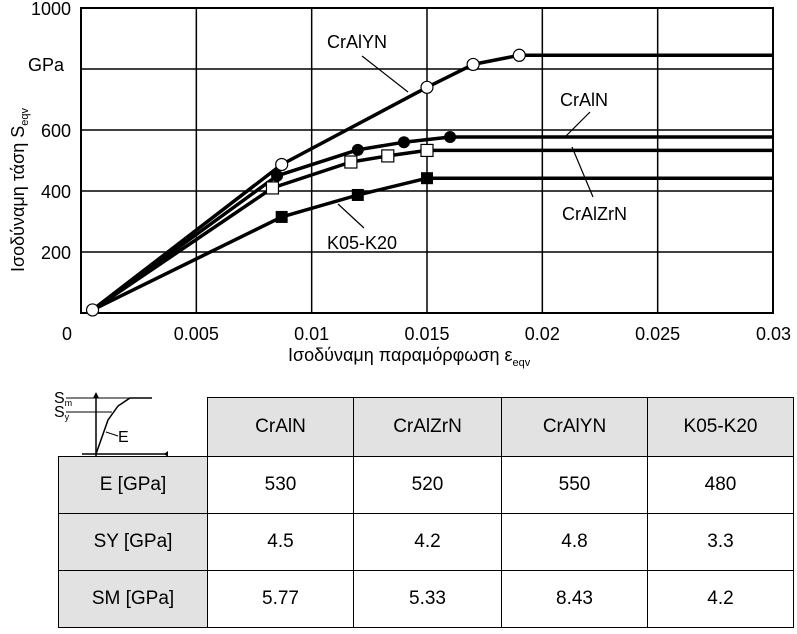  I want to click on y-axis-unit: GPa, so click(46, 65).